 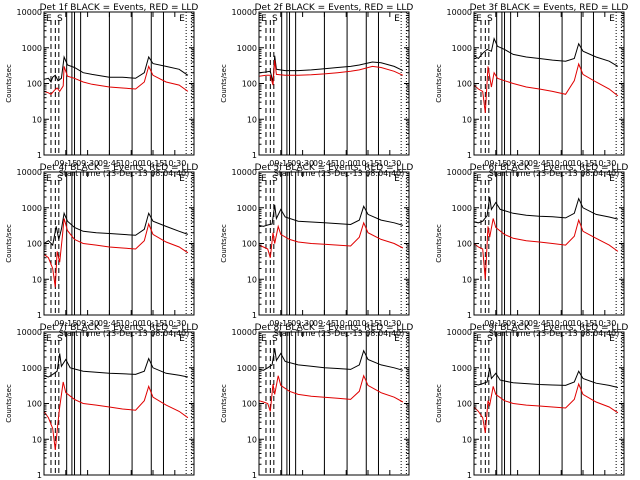 What do you see at coordinates (334, 8) in the screenshot?
I see `panel-title: Det 2f BLACK = Events, RED = LLD` at bounding box center [334, 8].